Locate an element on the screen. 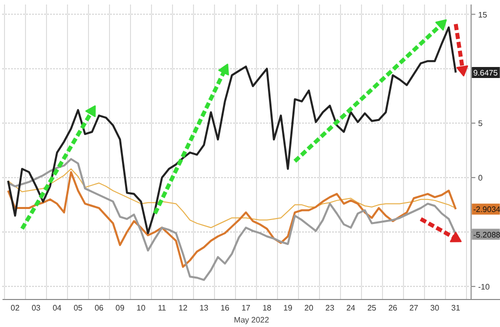  x-tick-label: 06 is located at coordinates (99, 308).